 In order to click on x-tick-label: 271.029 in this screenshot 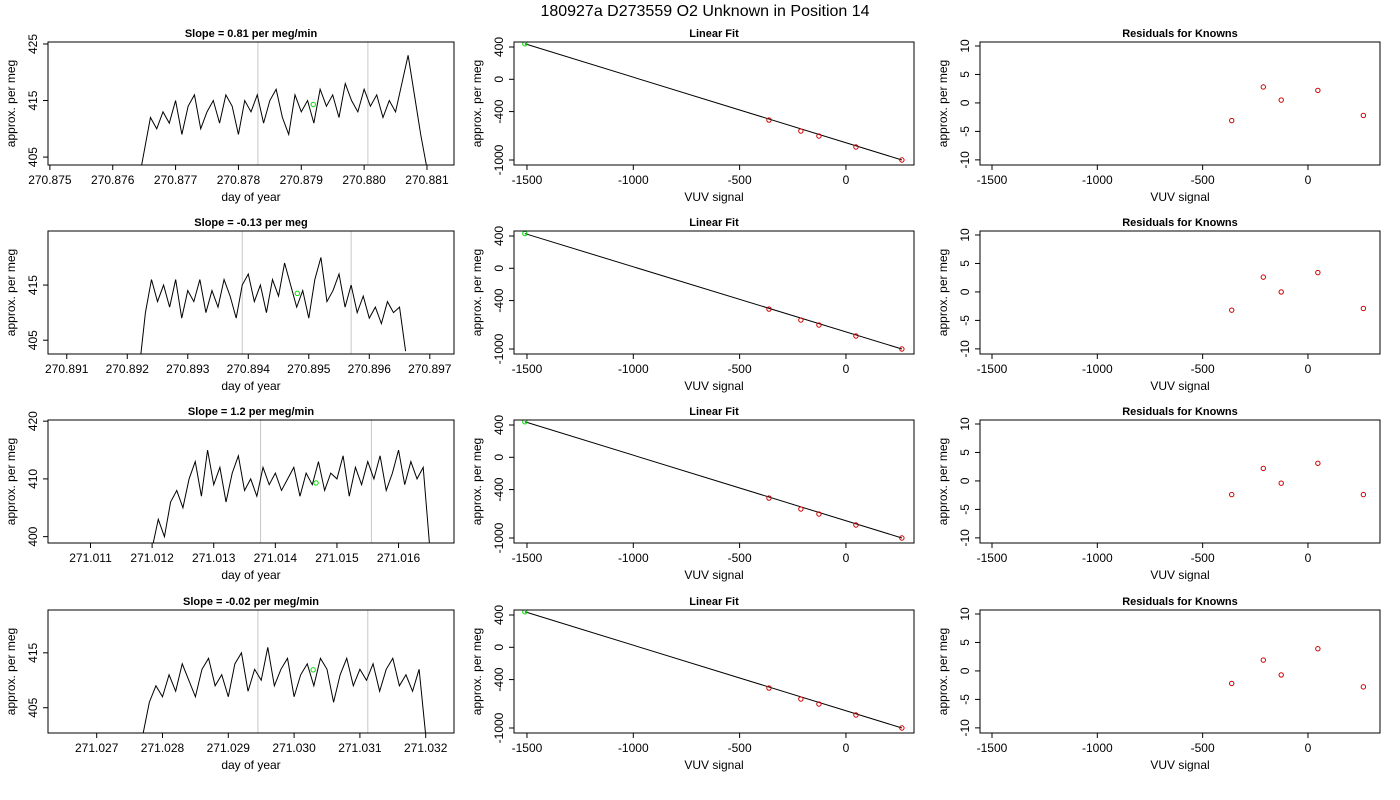, I will do `click(229, 748)`.